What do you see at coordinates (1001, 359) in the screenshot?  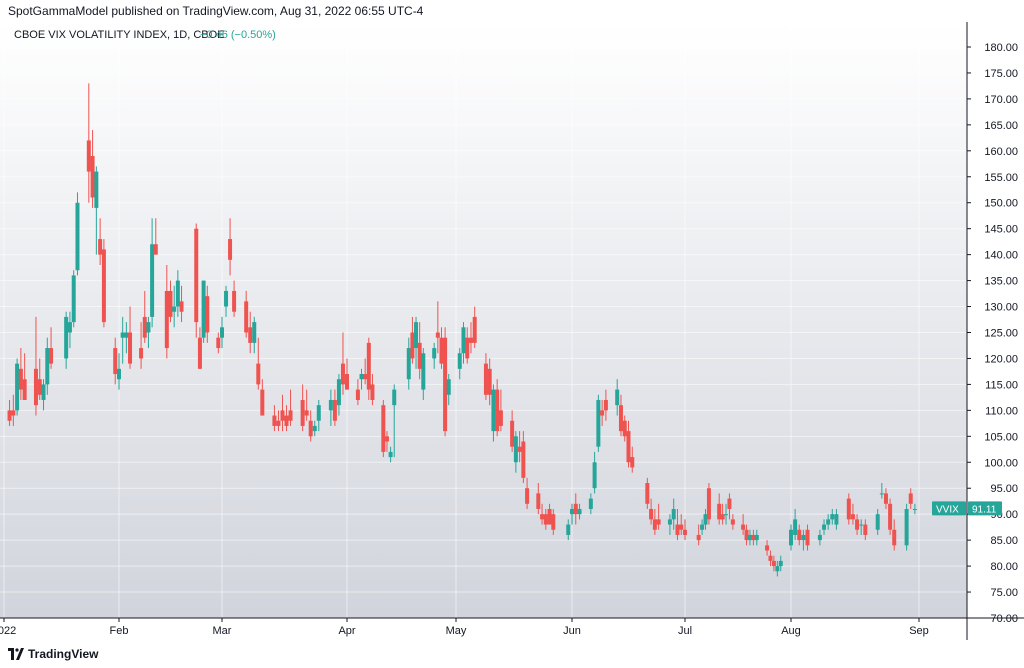 I see `y-tick-label: 120.00` at bounding box center [1001, 359].